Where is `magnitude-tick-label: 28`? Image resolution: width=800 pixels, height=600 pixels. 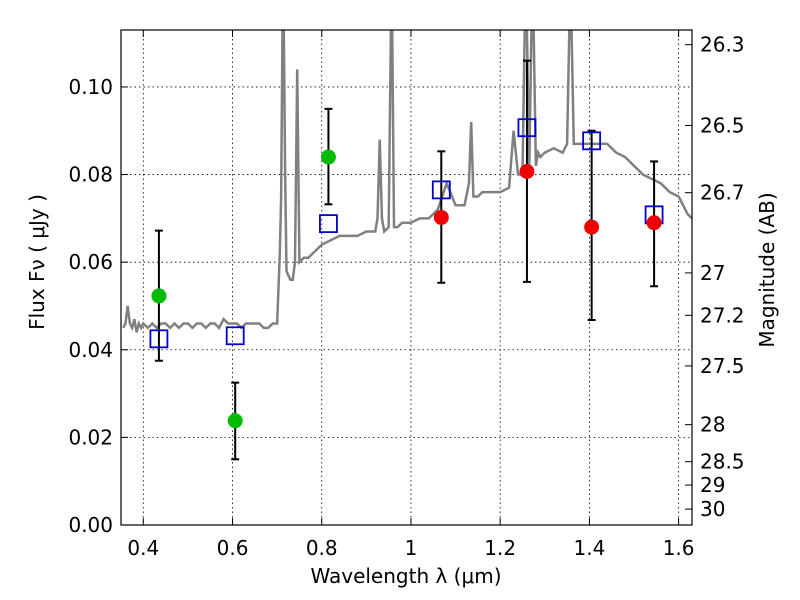
magnitude-tick-label: 28 is located at coordinates (712, 425).